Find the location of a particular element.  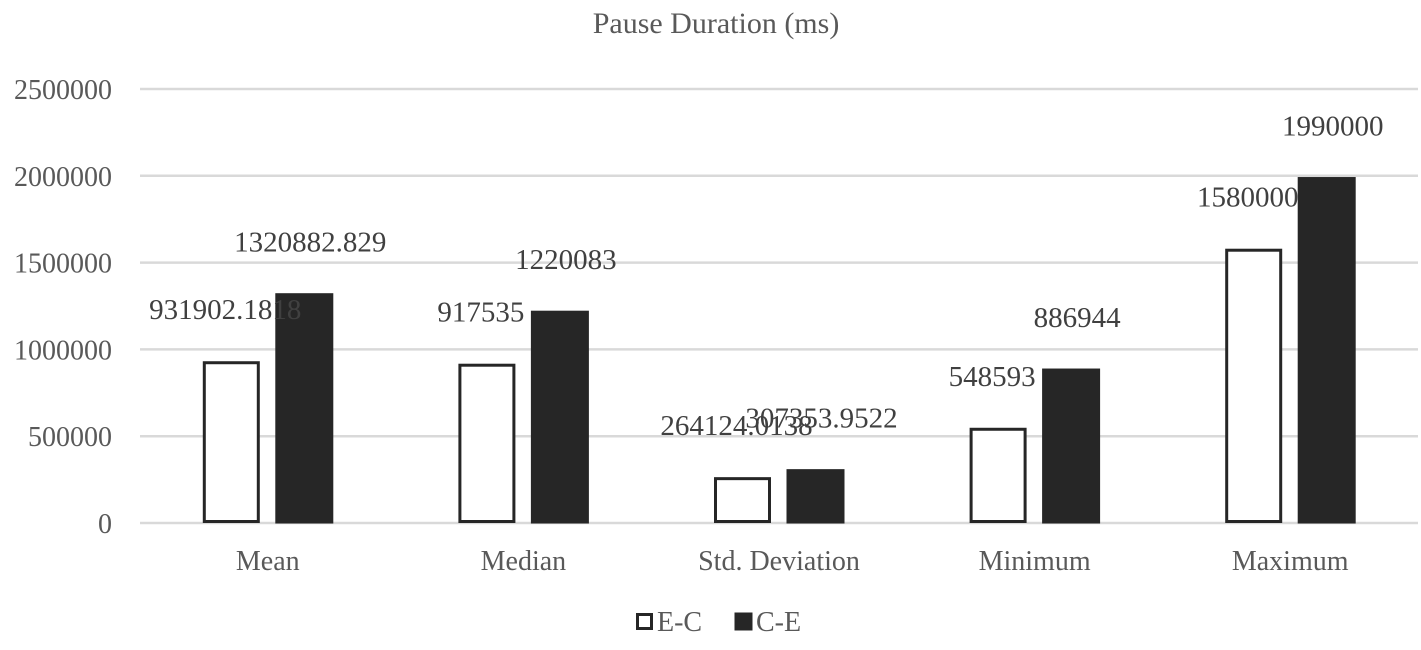

x-category-label: Minimum is located at coordinates (1035, 561).